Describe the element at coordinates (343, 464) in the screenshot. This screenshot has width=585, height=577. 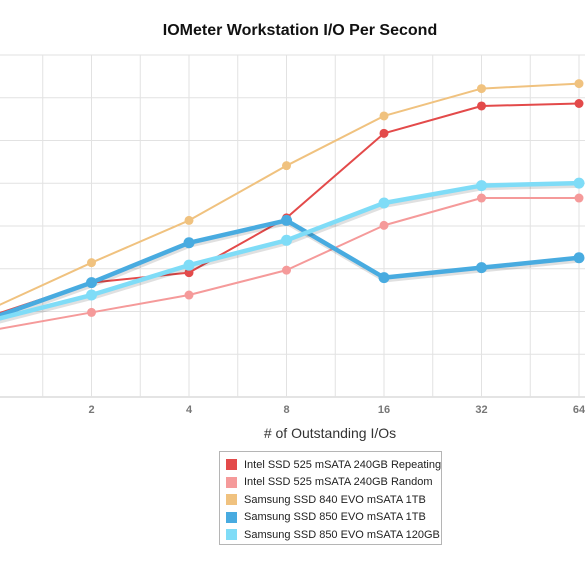
I see `legend-label: Intel SSD 525 mSATA 240GB Repeating` at that location.